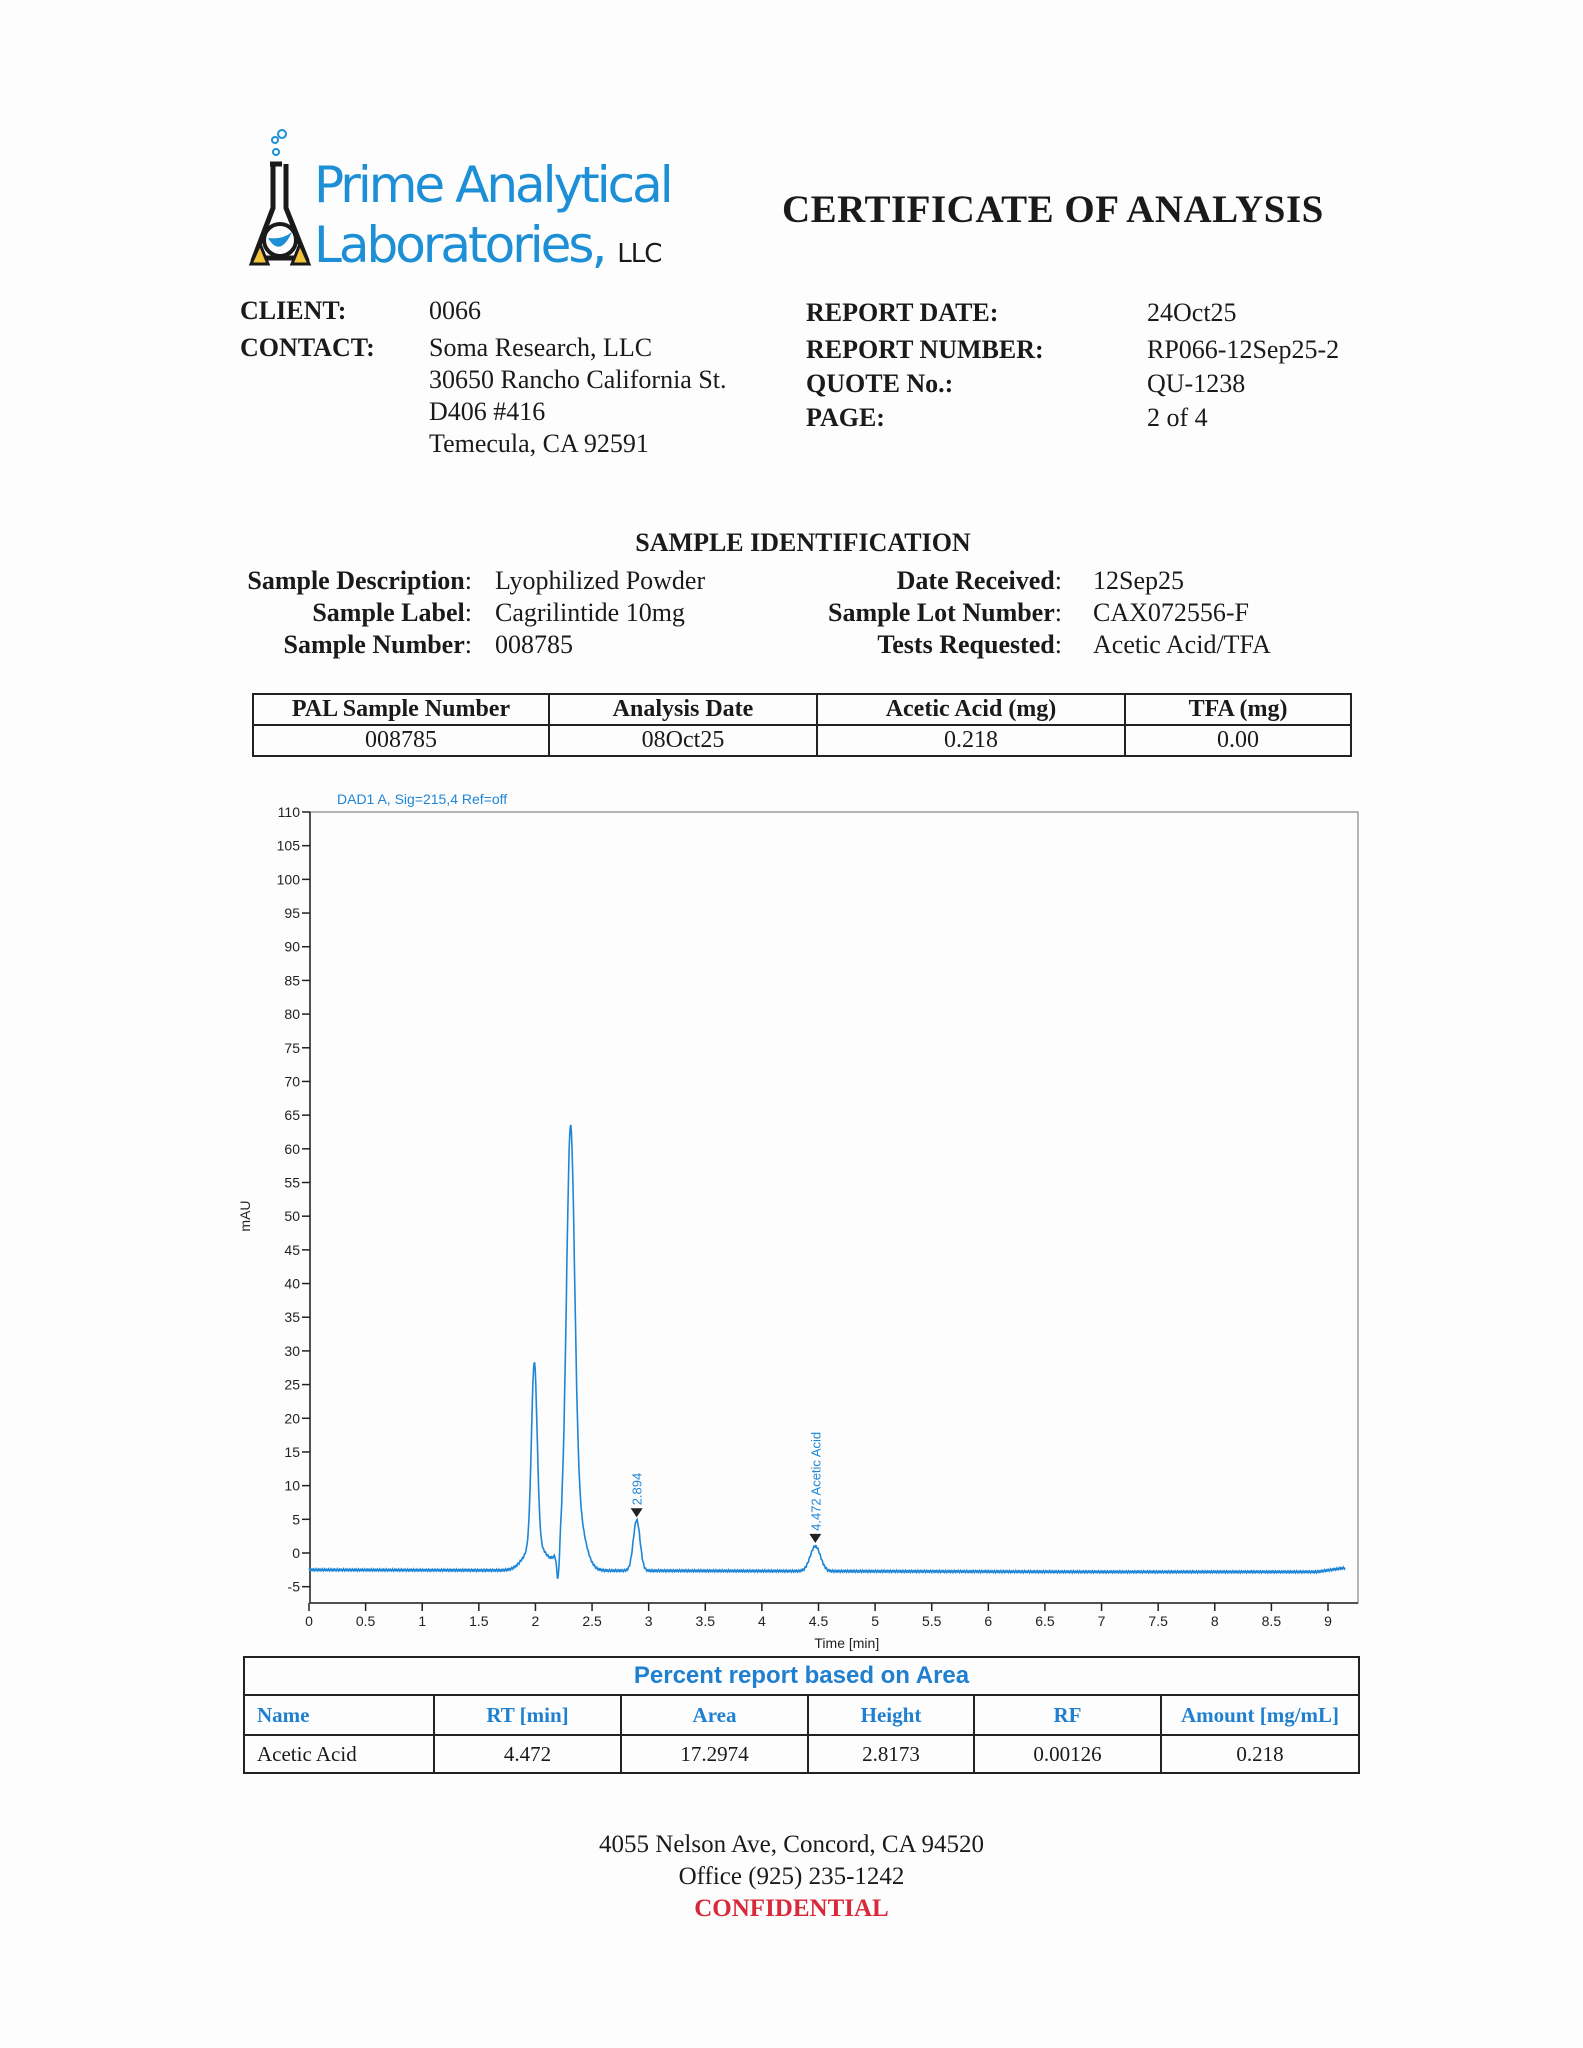 The height and width of the screenshot is (2048, 1583). I want to click on logo-word-prime: Prime, so click(379, 185).